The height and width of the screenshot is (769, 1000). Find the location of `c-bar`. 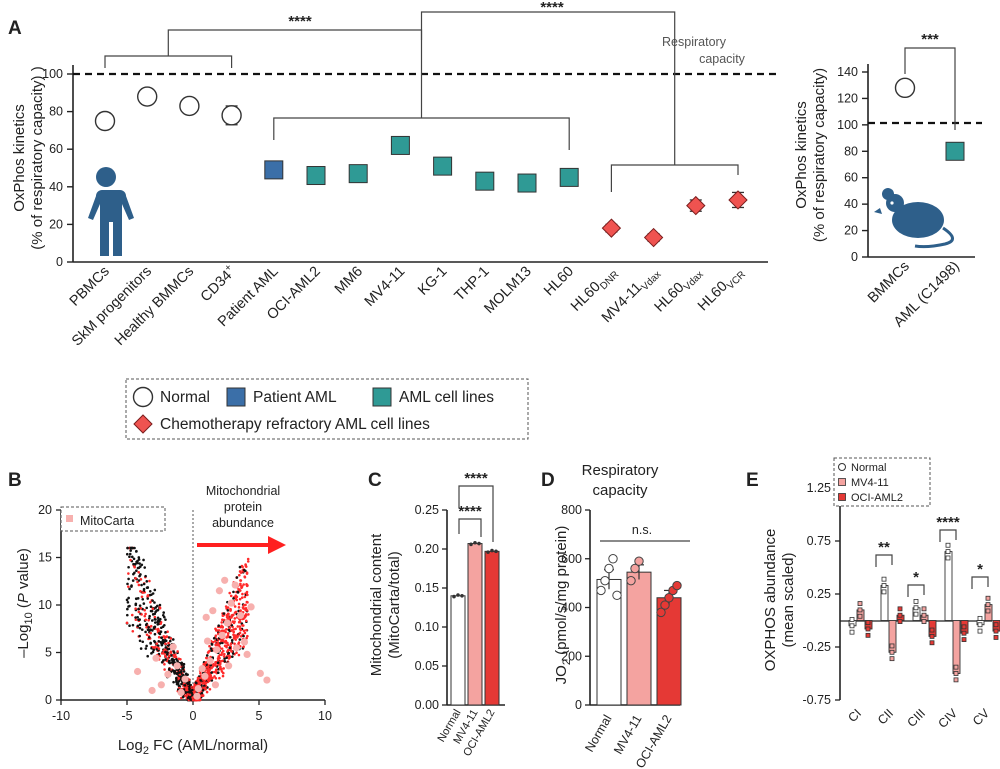

c-bar is located at coordinates (458, 650).